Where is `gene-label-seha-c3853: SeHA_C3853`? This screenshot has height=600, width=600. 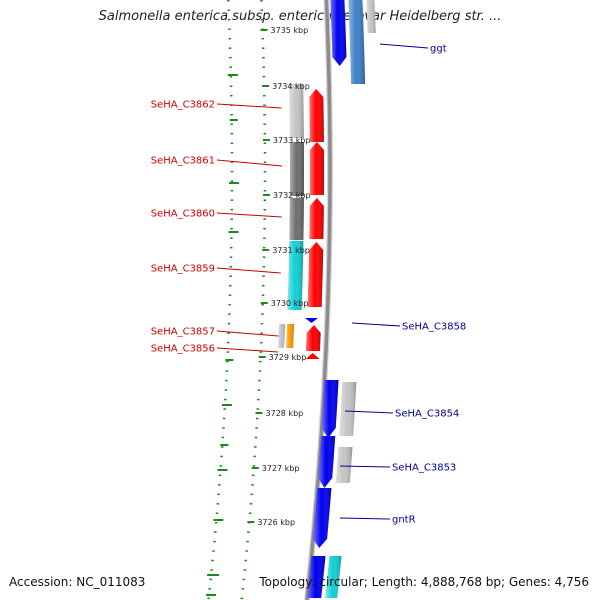 gene-label-seha-c3853: SeHA_C3853 is located at coordinates (424, 468).